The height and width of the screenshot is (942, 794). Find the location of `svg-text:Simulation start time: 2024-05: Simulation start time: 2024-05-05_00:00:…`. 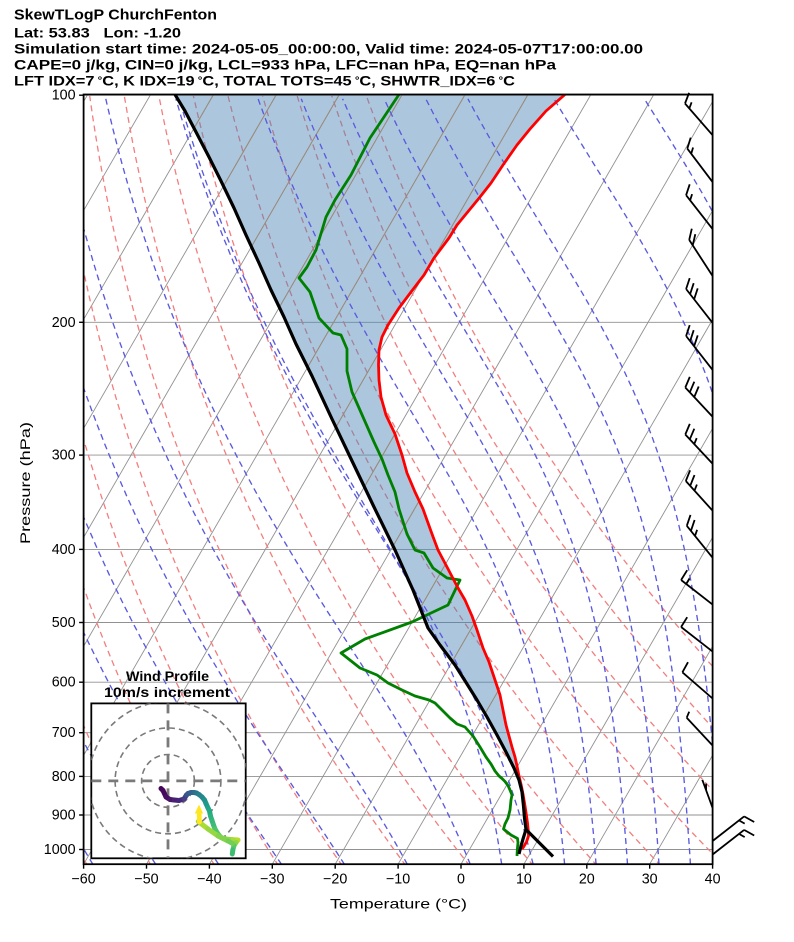

svg-text:Simulation start time: 2024-05: Simulation start time: 2024-05-05_00:00:… is located at coordinates (328, 50).